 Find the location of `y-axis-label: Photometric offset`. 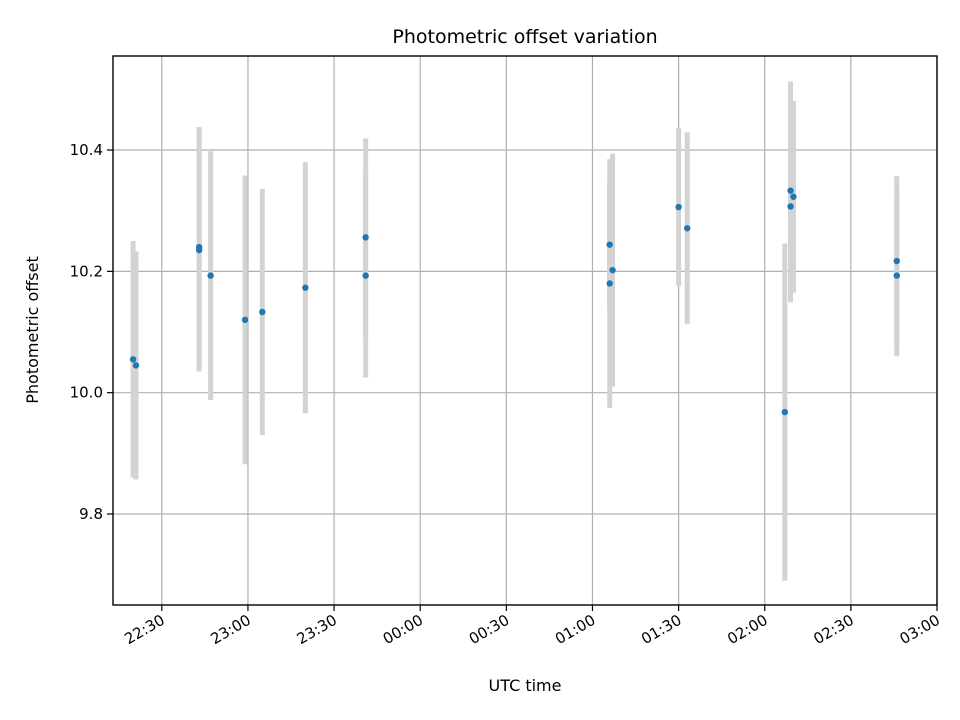

y-axis-label: Photometric offset is located at coordinates (32, 330).